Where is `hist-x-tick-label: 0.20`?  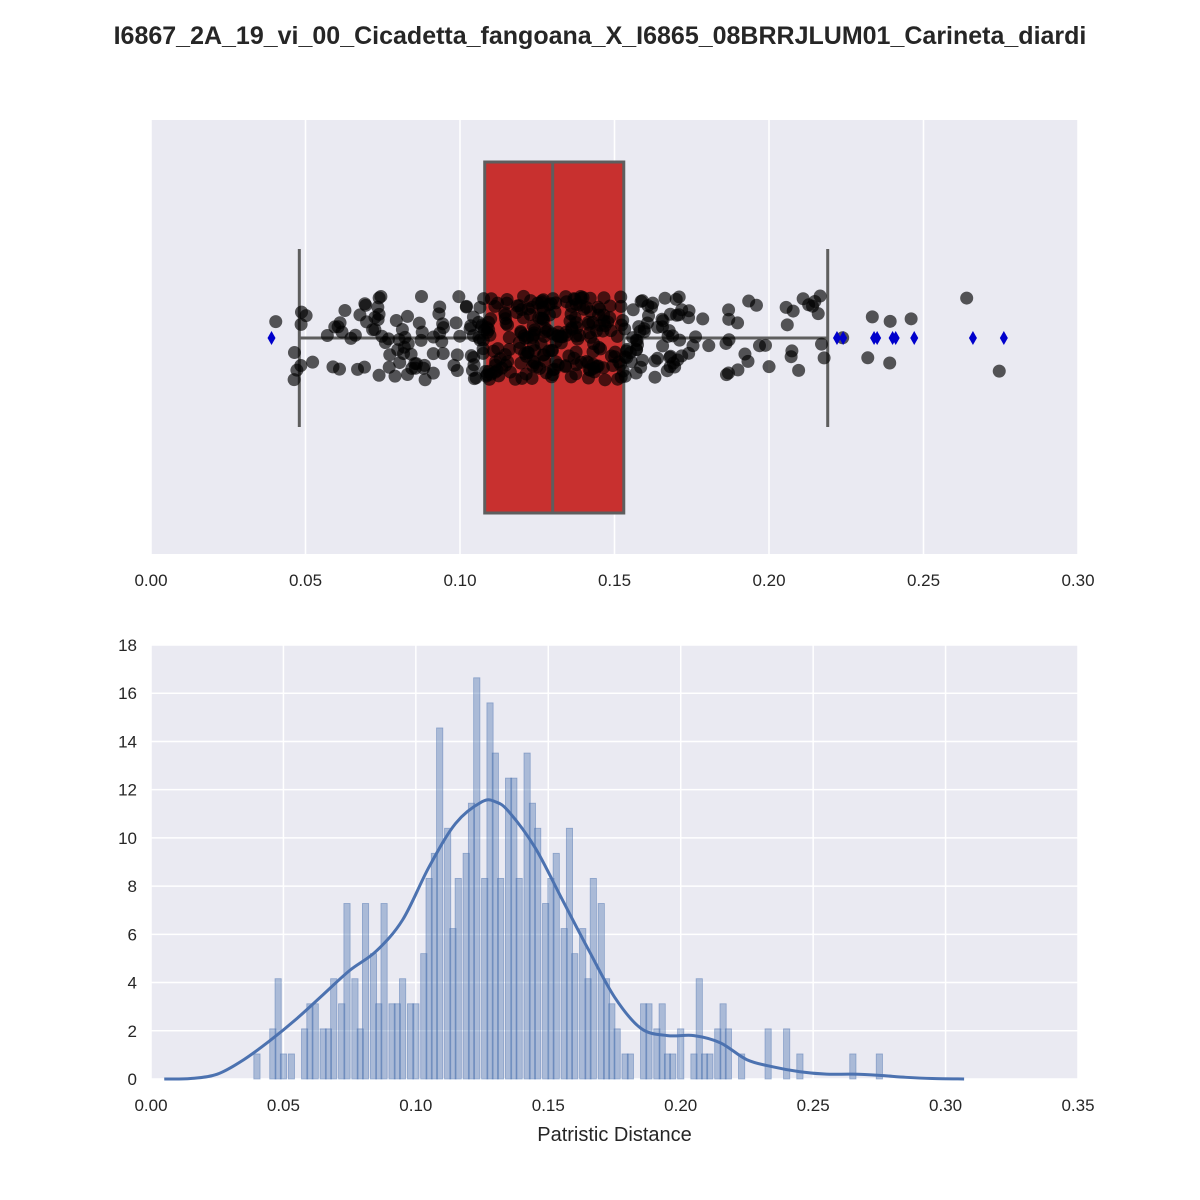 hist-x-tick-label: 0.20 is located at coordinates (680, 1105).